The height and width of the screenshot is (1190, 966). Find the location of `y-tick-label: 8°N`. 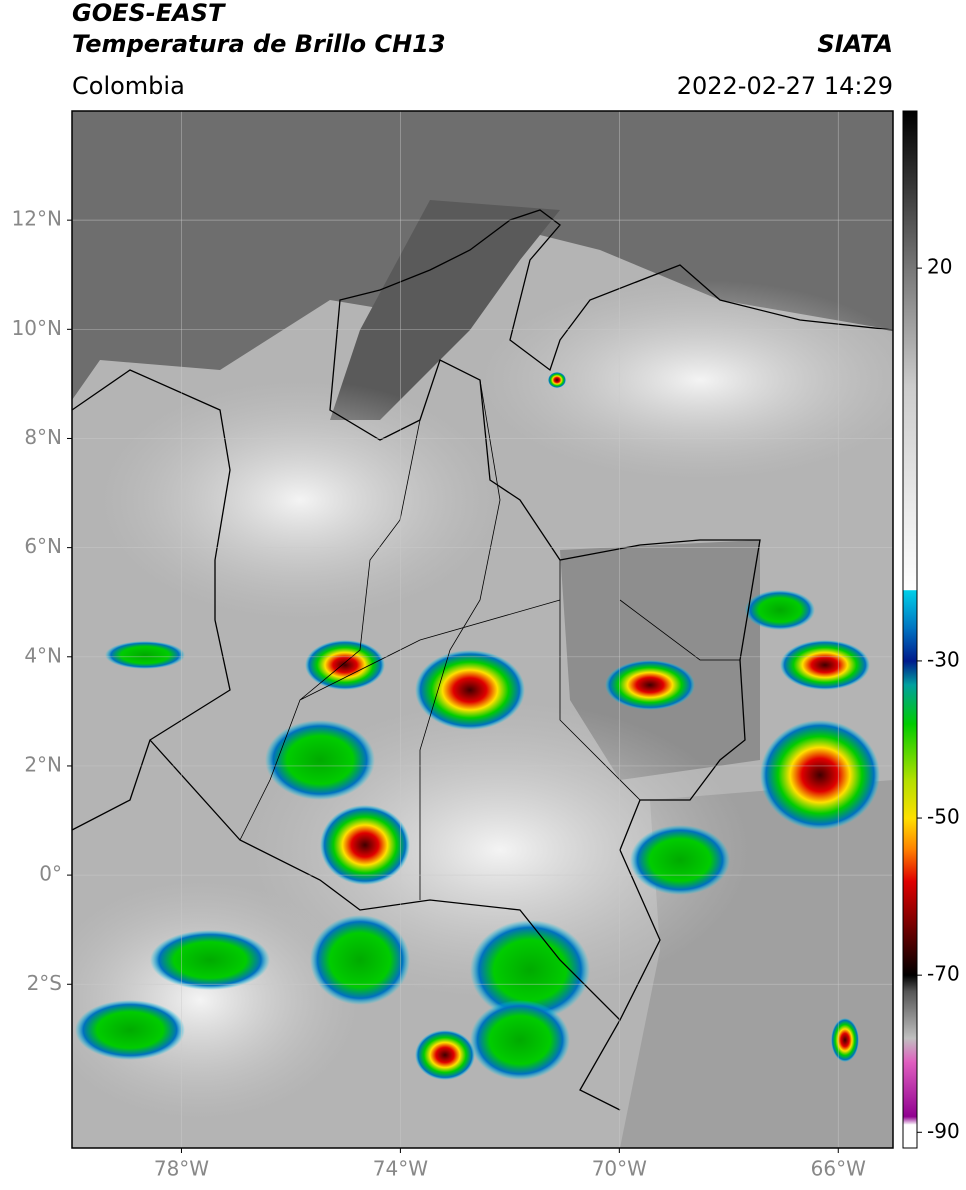

y-tick-label: 8°N is located at coordinates (43, 437).